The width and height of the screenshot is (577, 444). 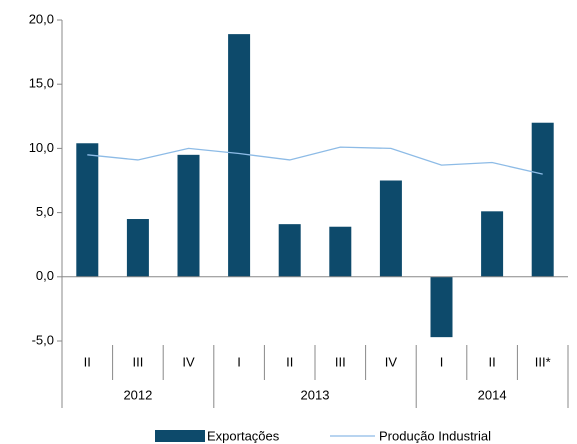 I want to click on y-tick-label: -5,0, so click(x=43, y=339).